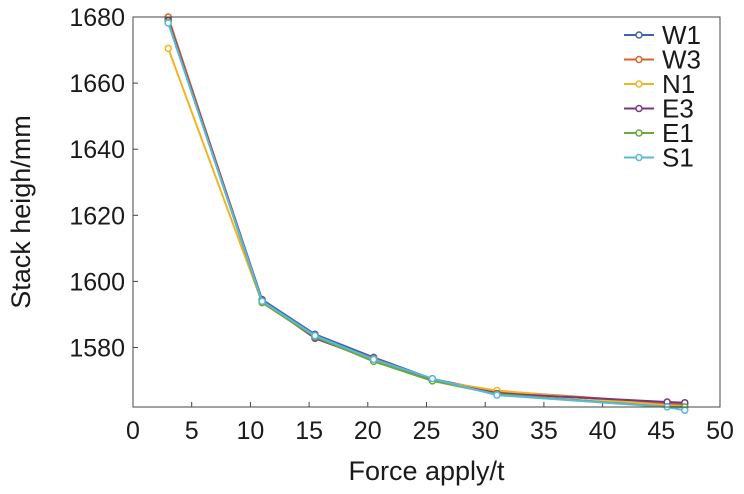  What do you see at coordinates (21, 212) in the screenshot?
I see `y-axis-label: Stack heigh/mm` at bounding box center [21, 212].